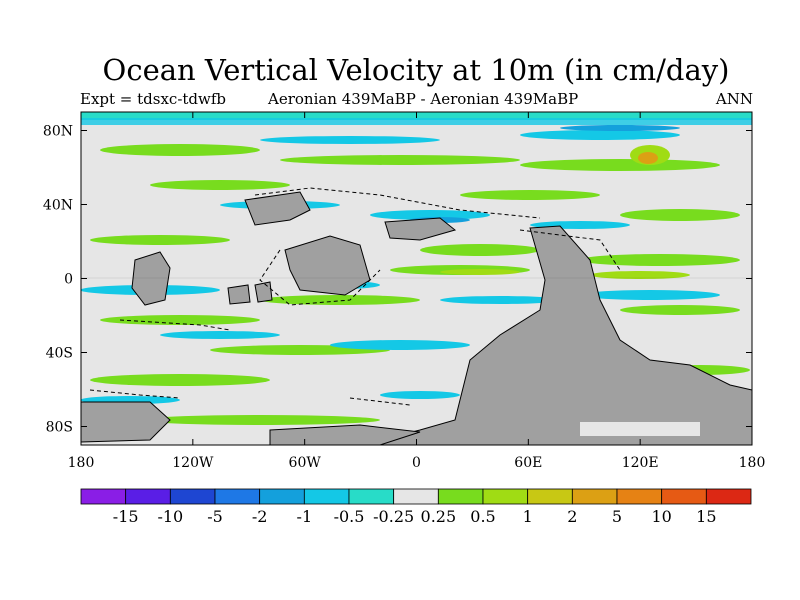 The width and height of the screenshot is (800, 600). Describe the element at coordinates (305, 516) in the screenshot. I see `colorbar-label: -1` at that location.